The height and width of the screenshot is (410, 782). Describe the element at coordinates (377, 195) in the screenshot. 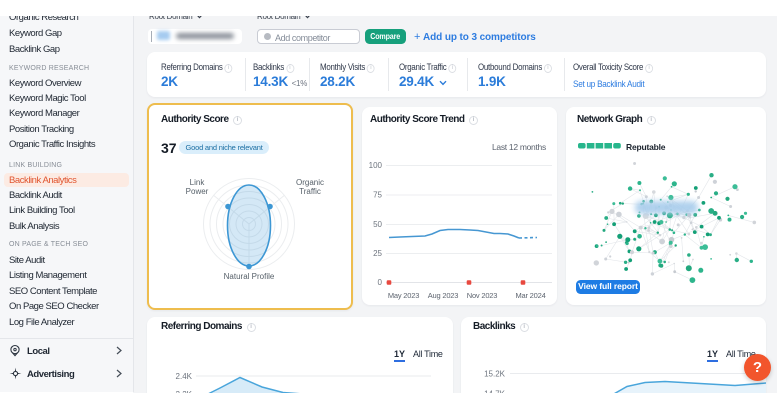

I see `svg-text: 75` at that location.